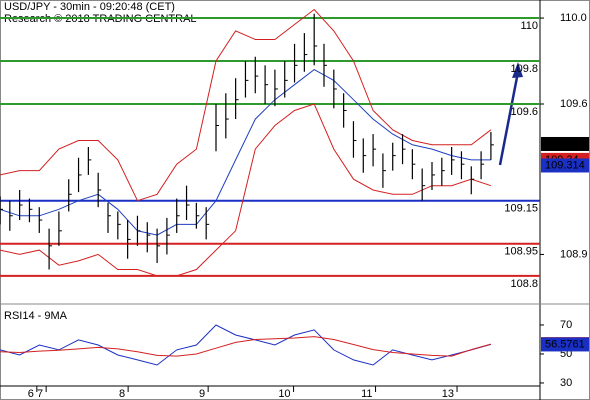  What do you see at coordinates (521, 209) in the screenshot?
I see `level-label: 109.15` at bounding box center [521, 209].